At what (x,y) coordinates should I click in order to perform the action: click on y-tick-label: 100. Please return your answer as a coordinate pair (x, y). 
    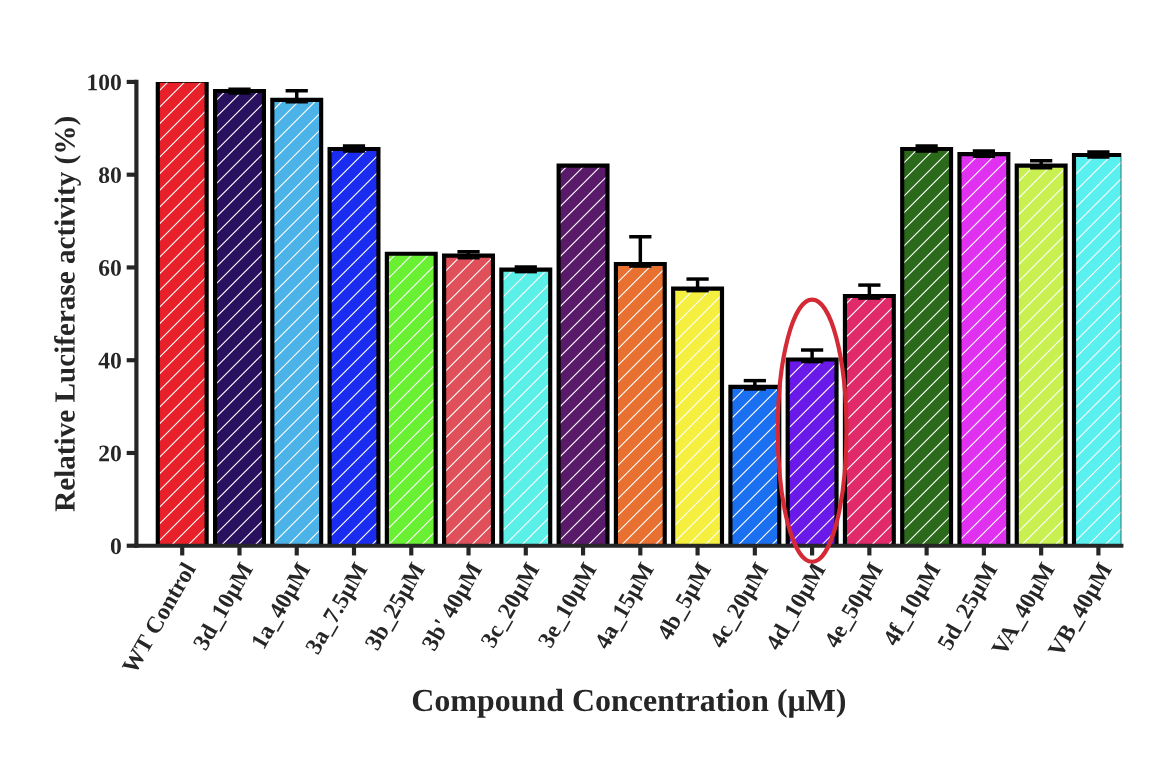
    Looking at the image, I should click on (104, 82).